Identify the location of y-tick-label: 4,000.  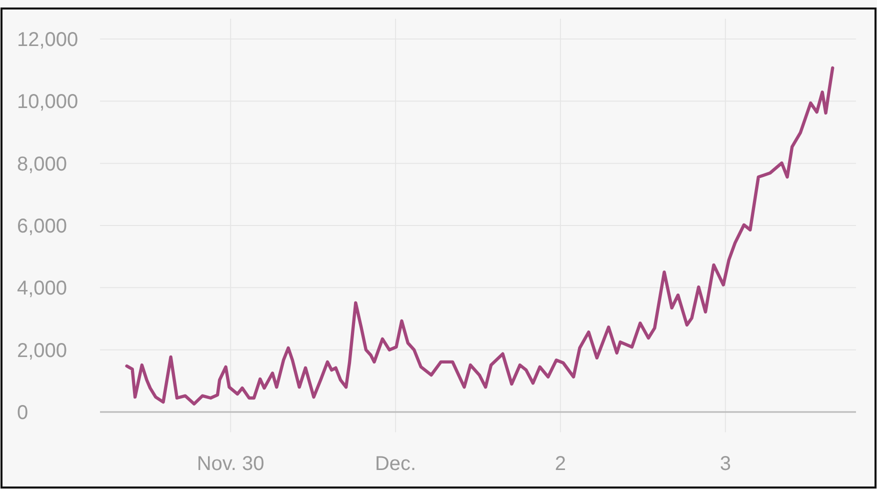
(42, 289).